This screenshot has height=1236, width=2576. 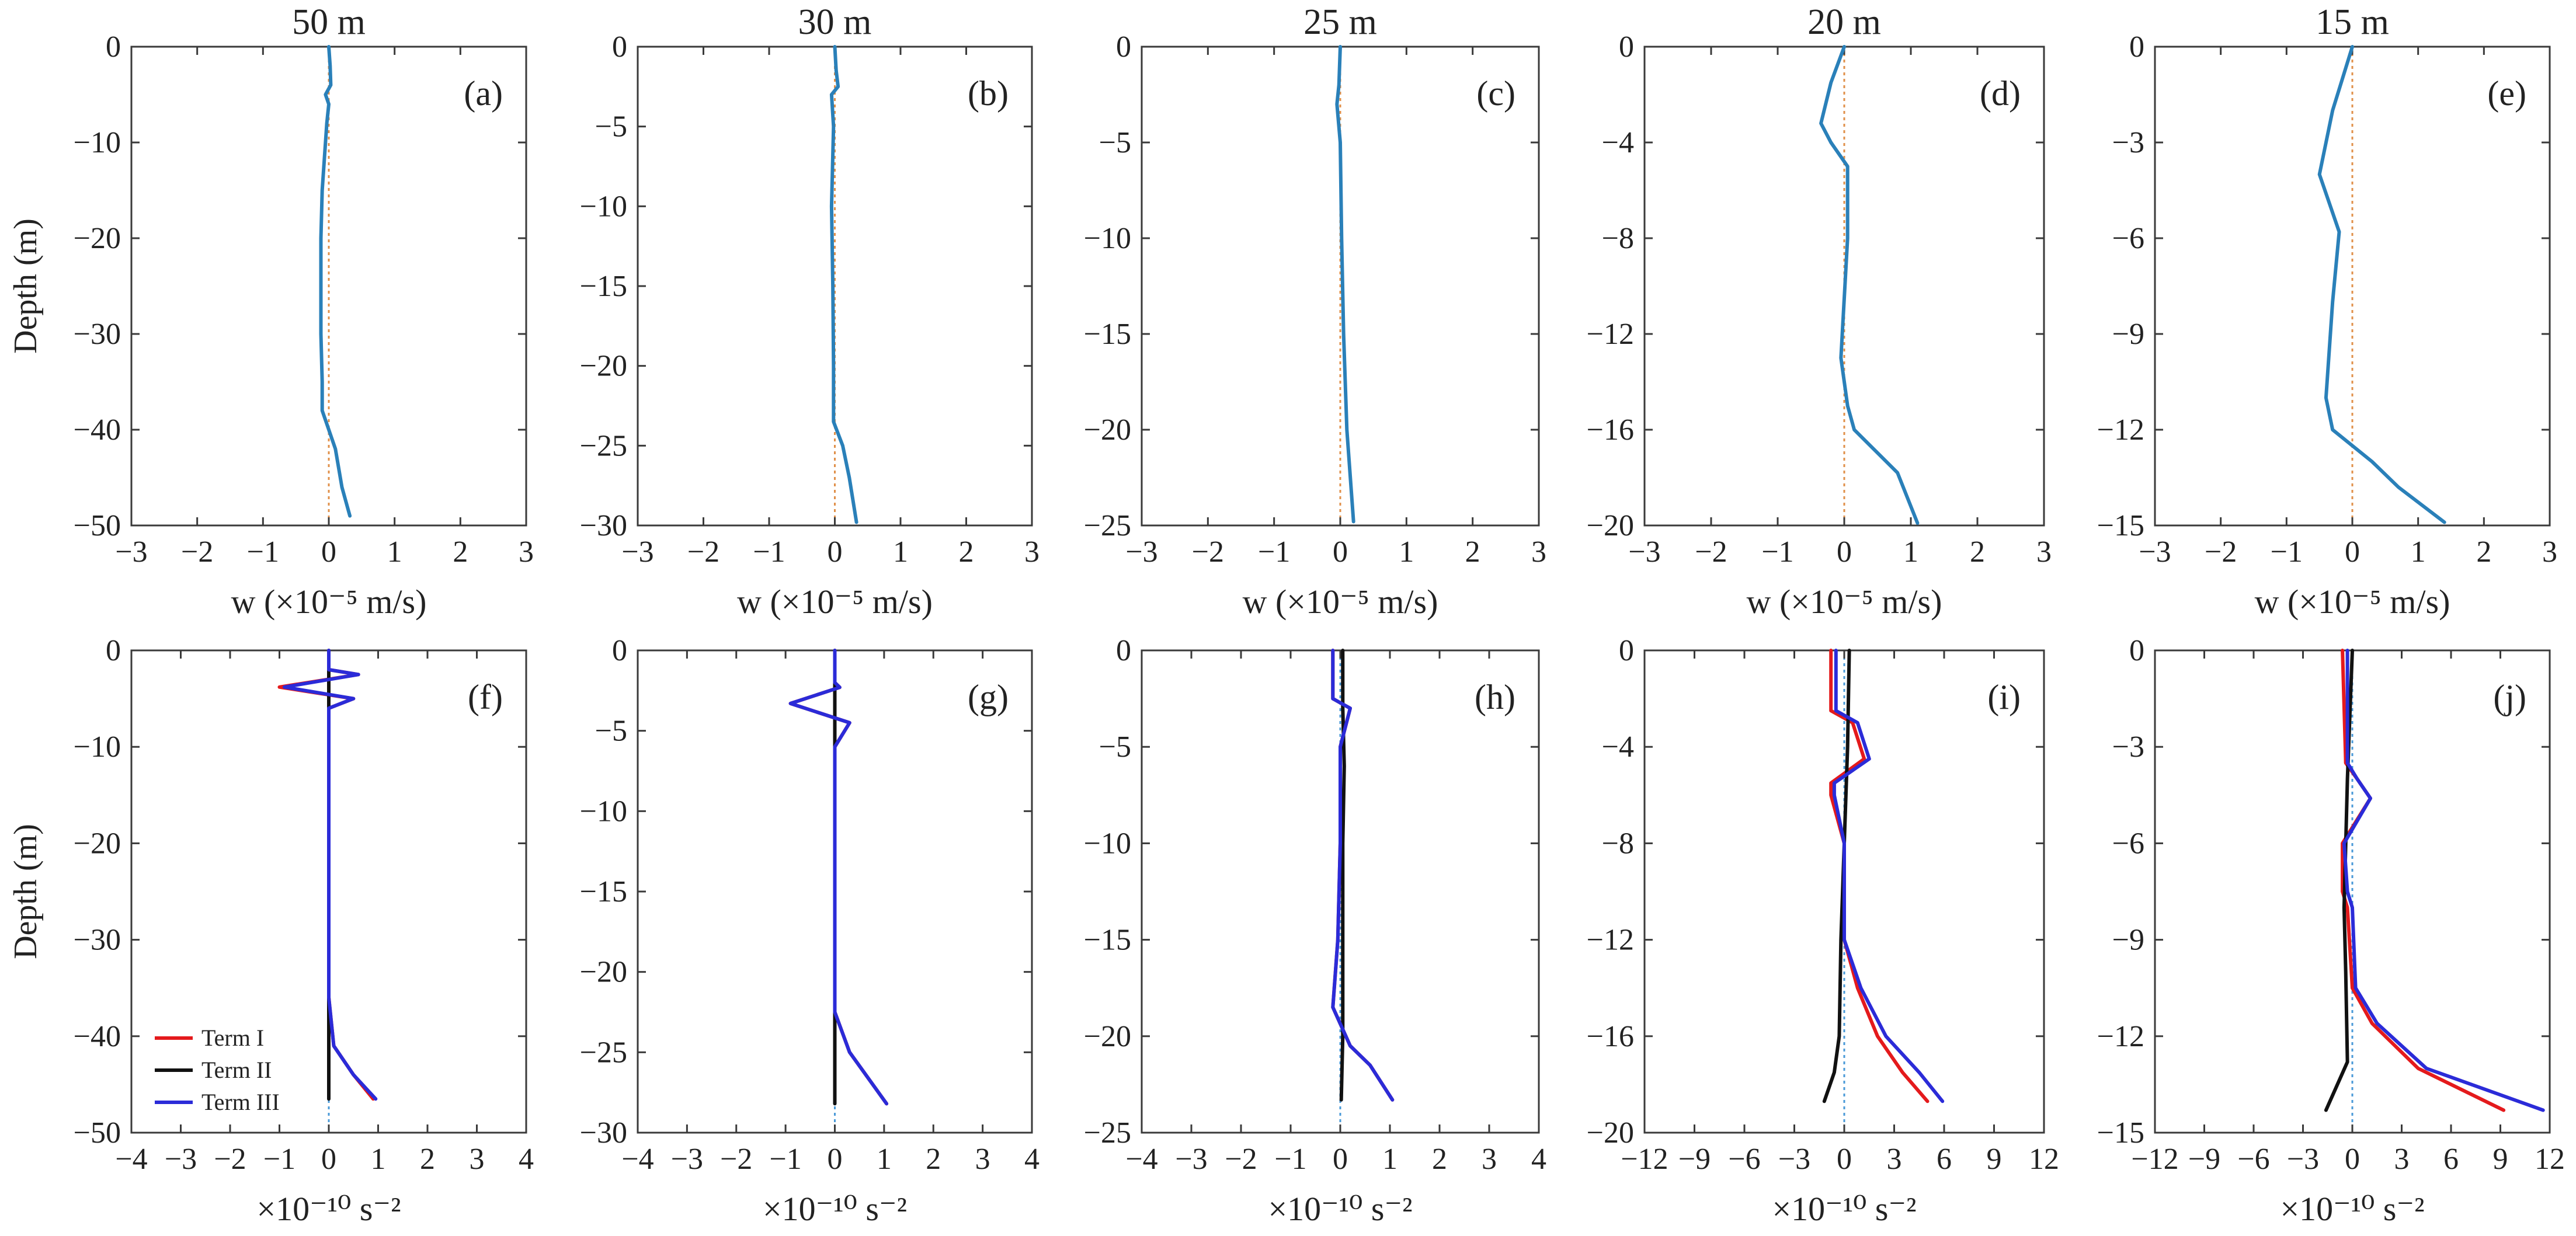 I want to click on column-title: 25 m, so click(x=1340, y=22).